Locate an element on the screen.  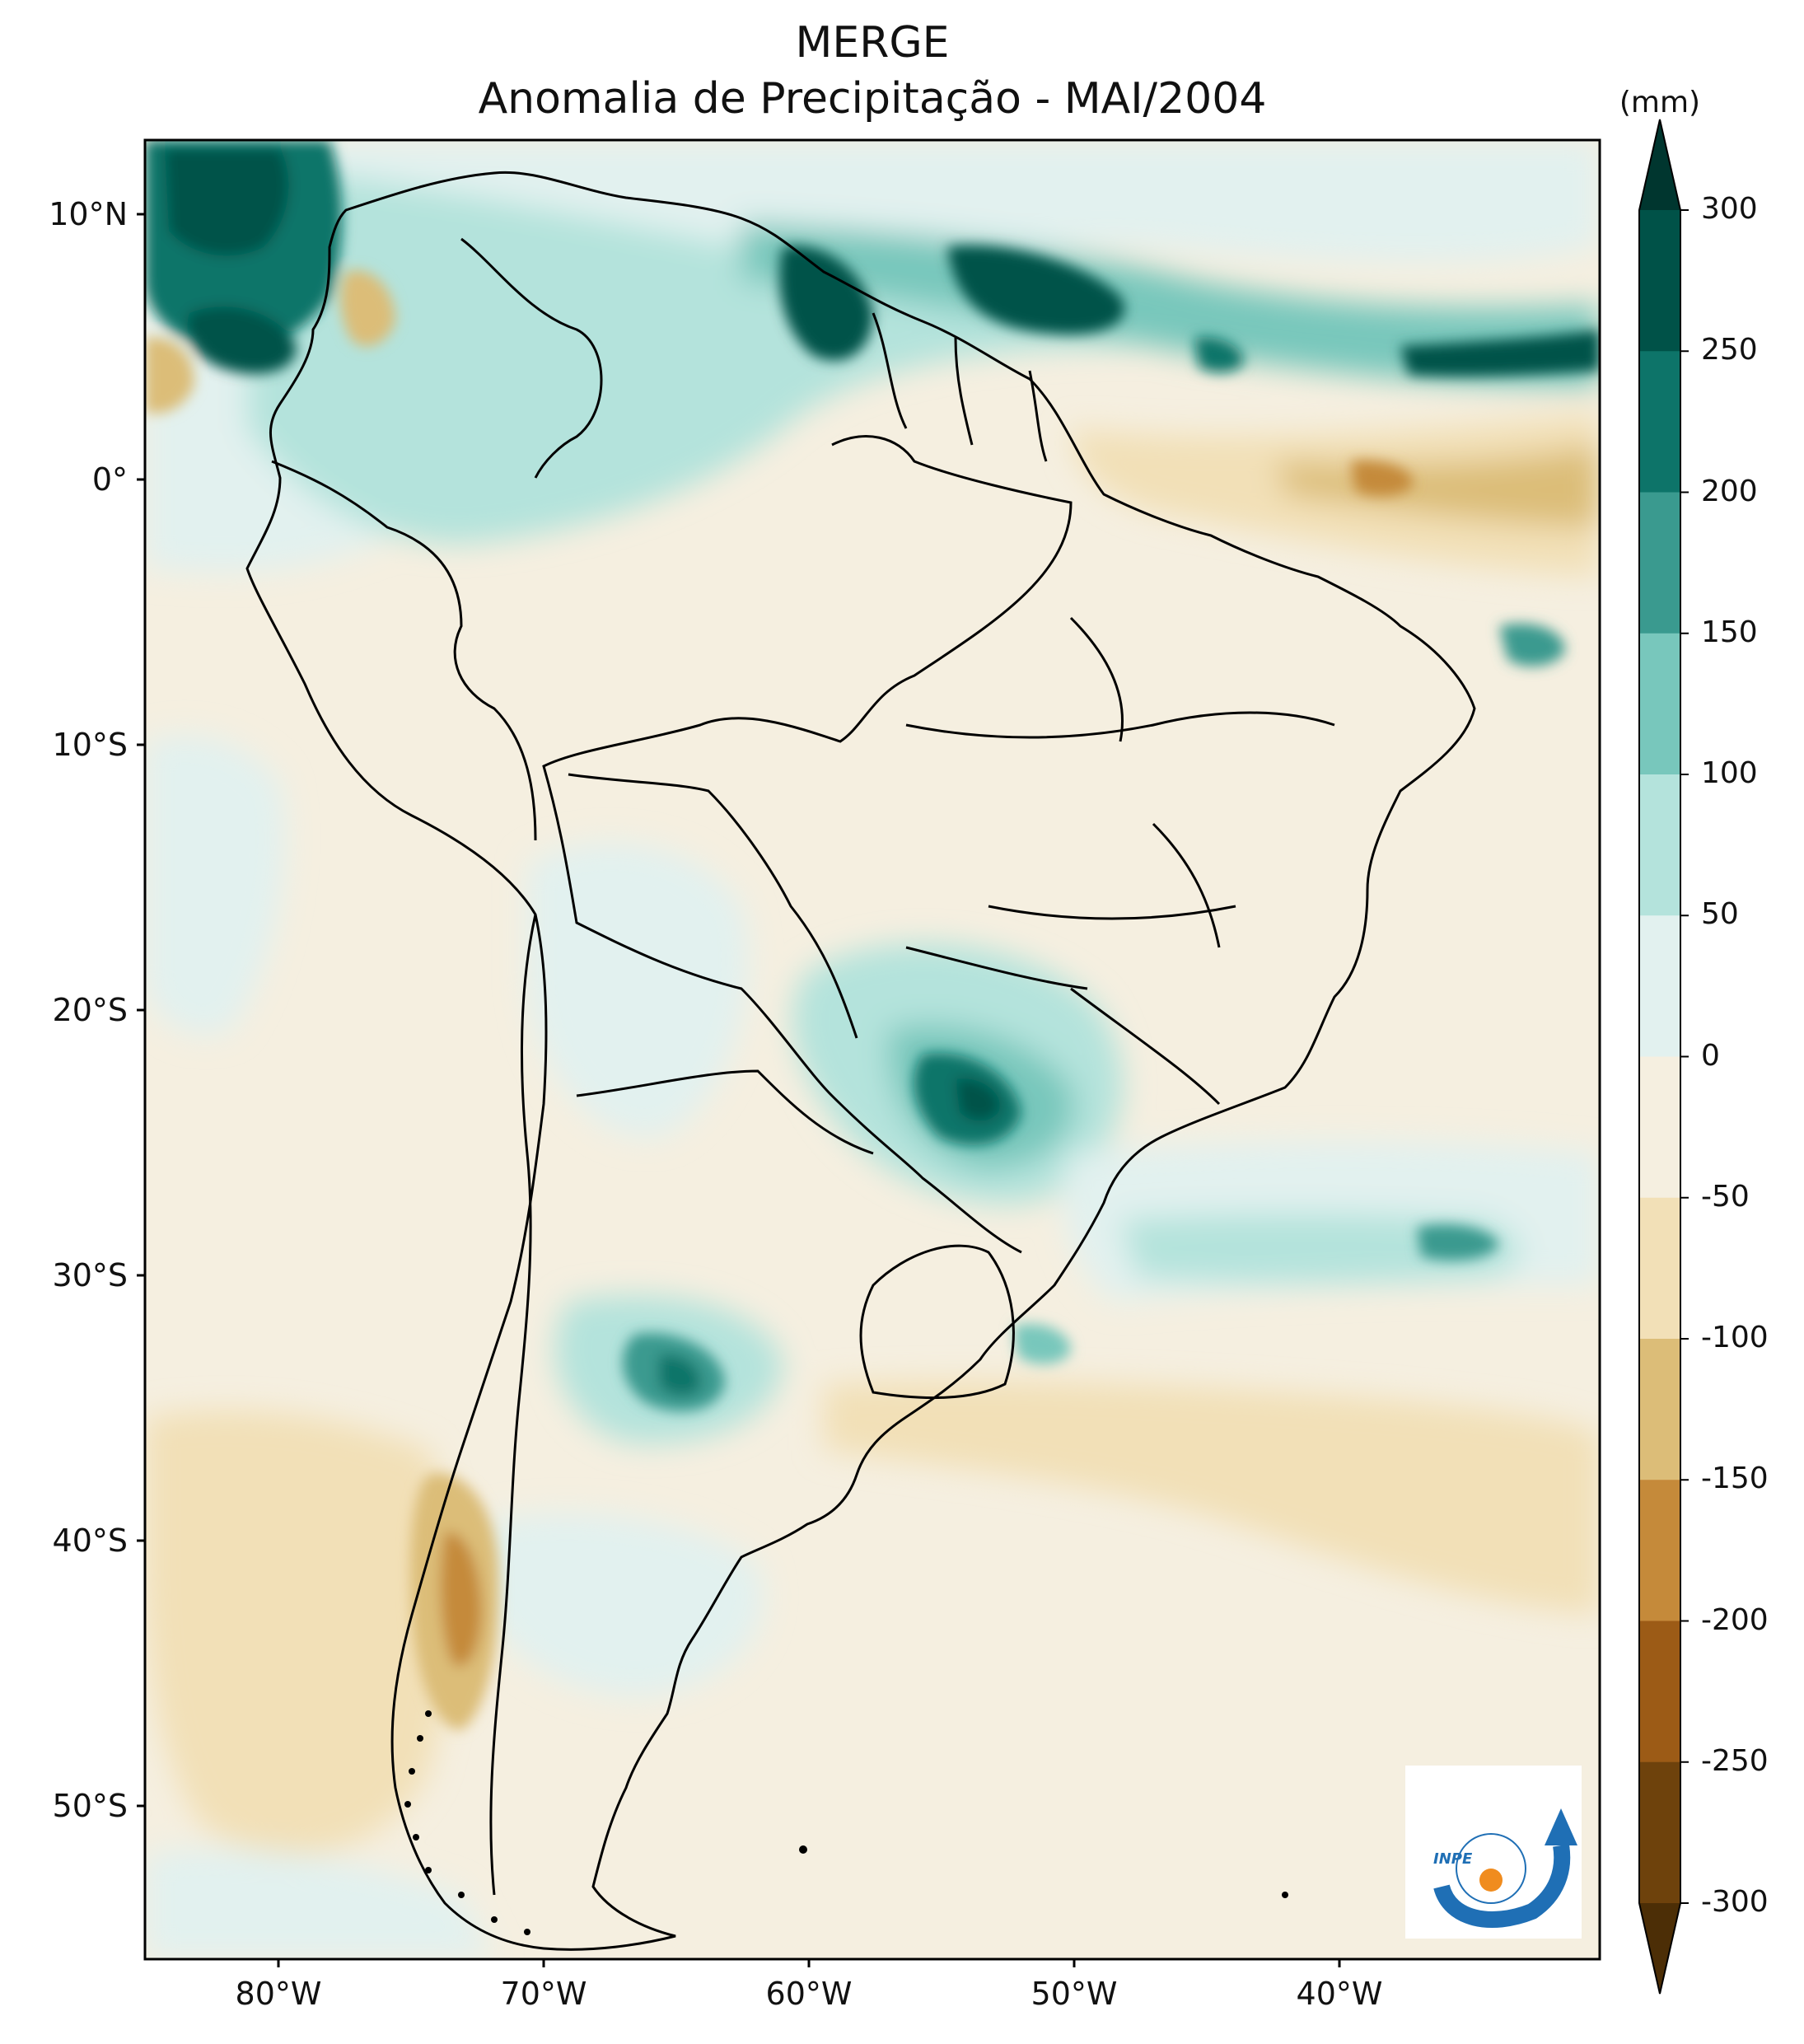
map-subtitle: Anomalia de Precipitação - MAI/2004 is located at coordinates (872, 99).